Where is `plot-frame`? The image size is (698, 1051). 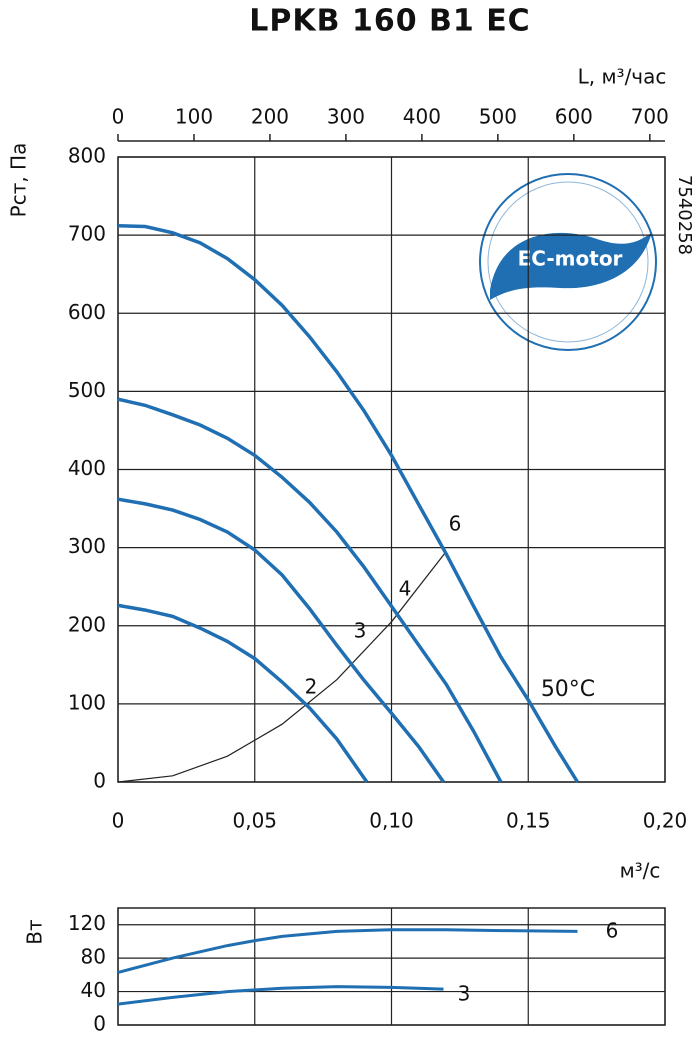 plot-frame is located at coordinates (391, 966).